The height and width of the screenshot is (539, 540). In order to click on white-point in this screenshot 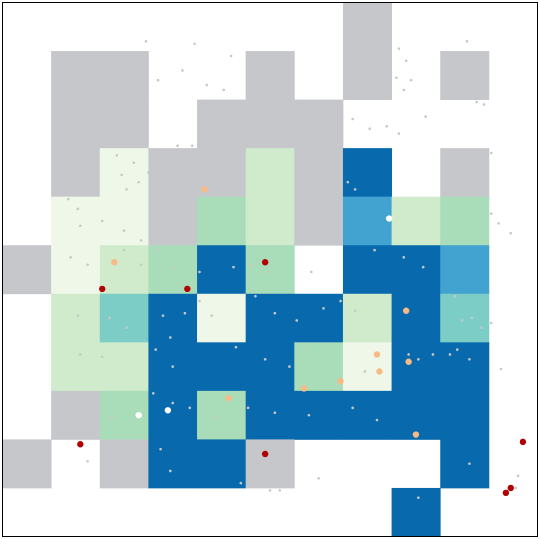, I will do `click(138, 415)`.